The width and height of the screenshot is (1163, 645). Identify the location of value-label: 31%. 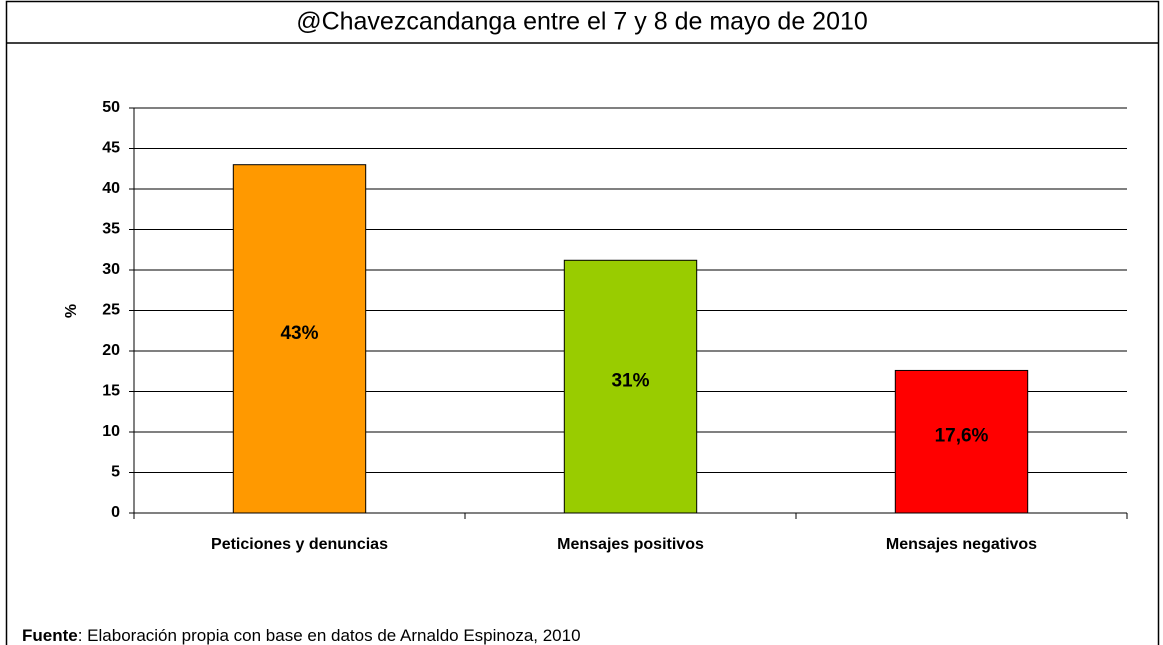
(630, 381).